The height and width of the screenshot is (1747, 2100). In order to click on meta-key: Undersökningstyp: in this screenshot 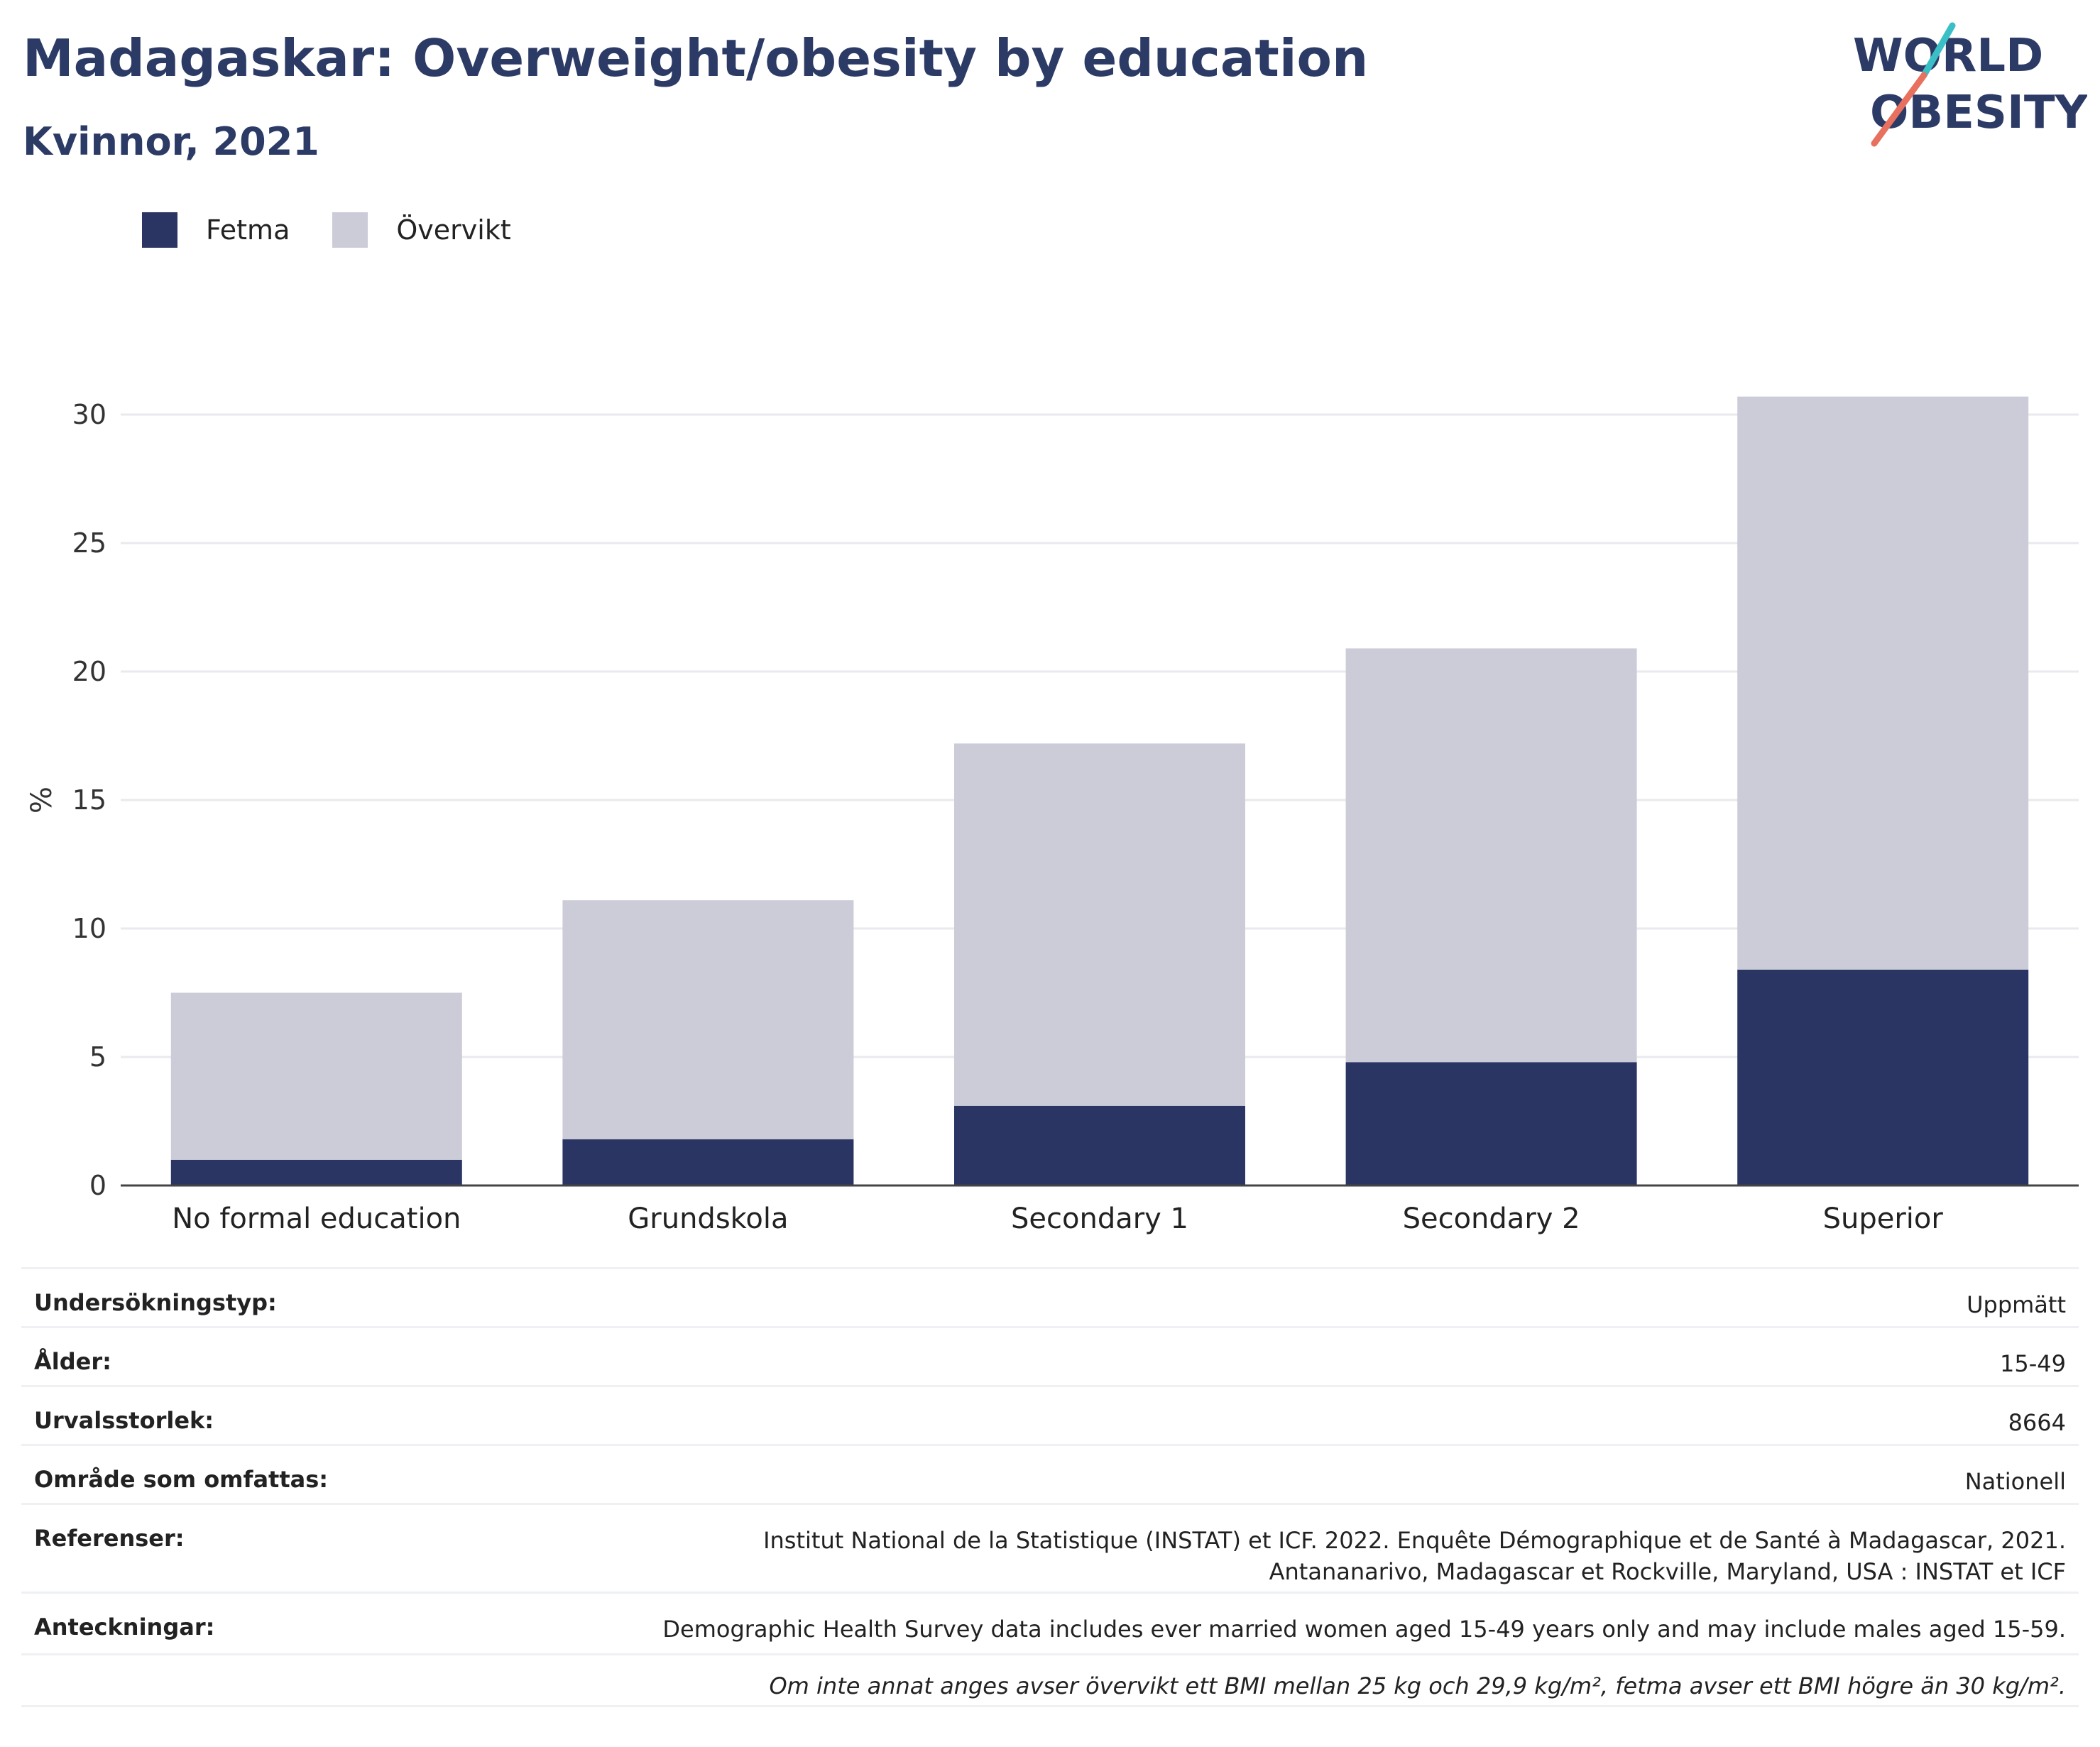, I will do `click(155, 1302)`.